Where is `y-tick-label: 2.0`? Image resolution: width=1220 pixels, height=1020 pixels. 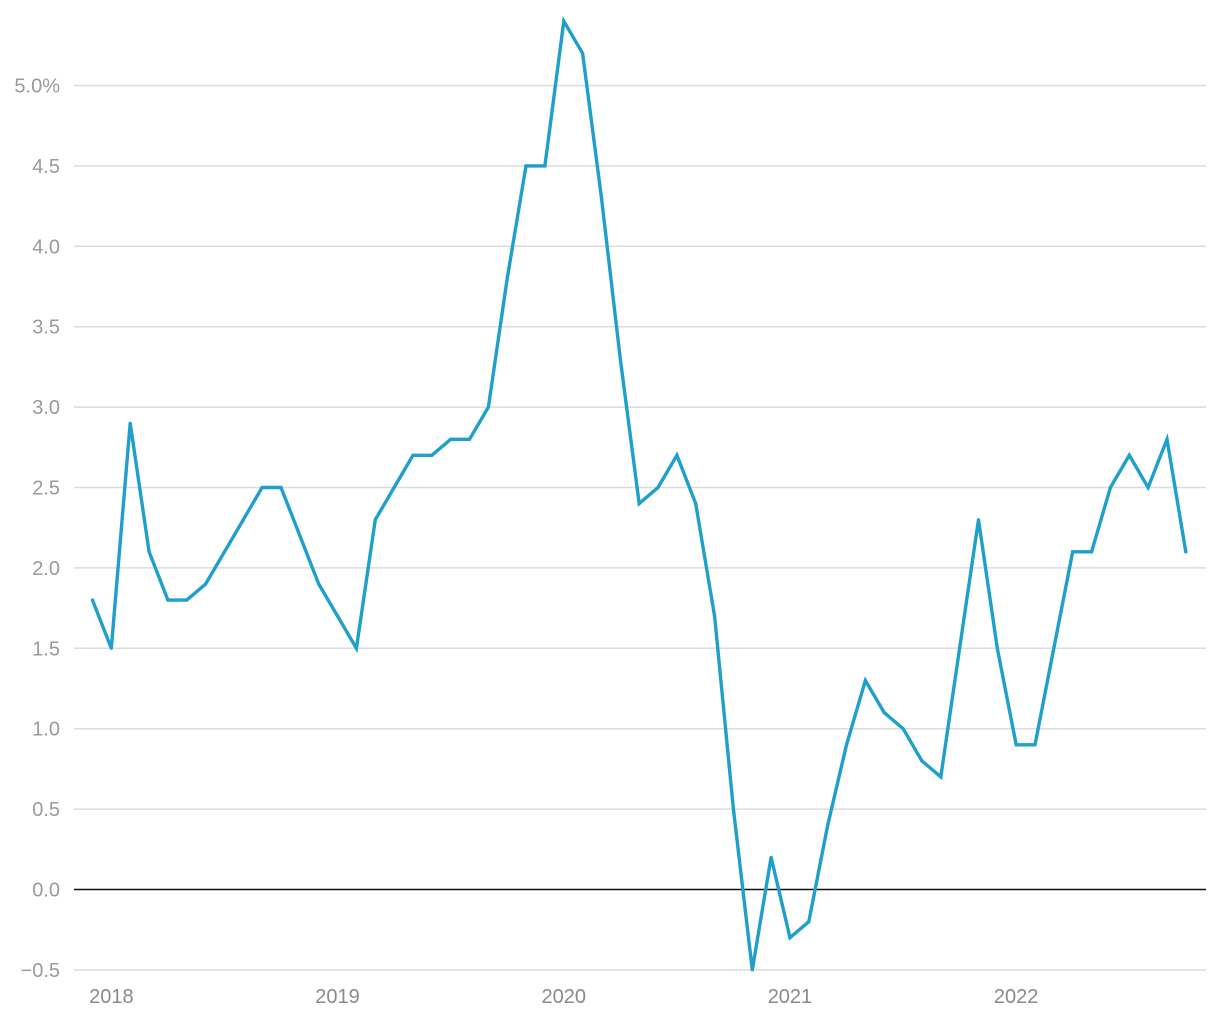 y-tick-label: 2.0 is located at coordinates (46, 569).